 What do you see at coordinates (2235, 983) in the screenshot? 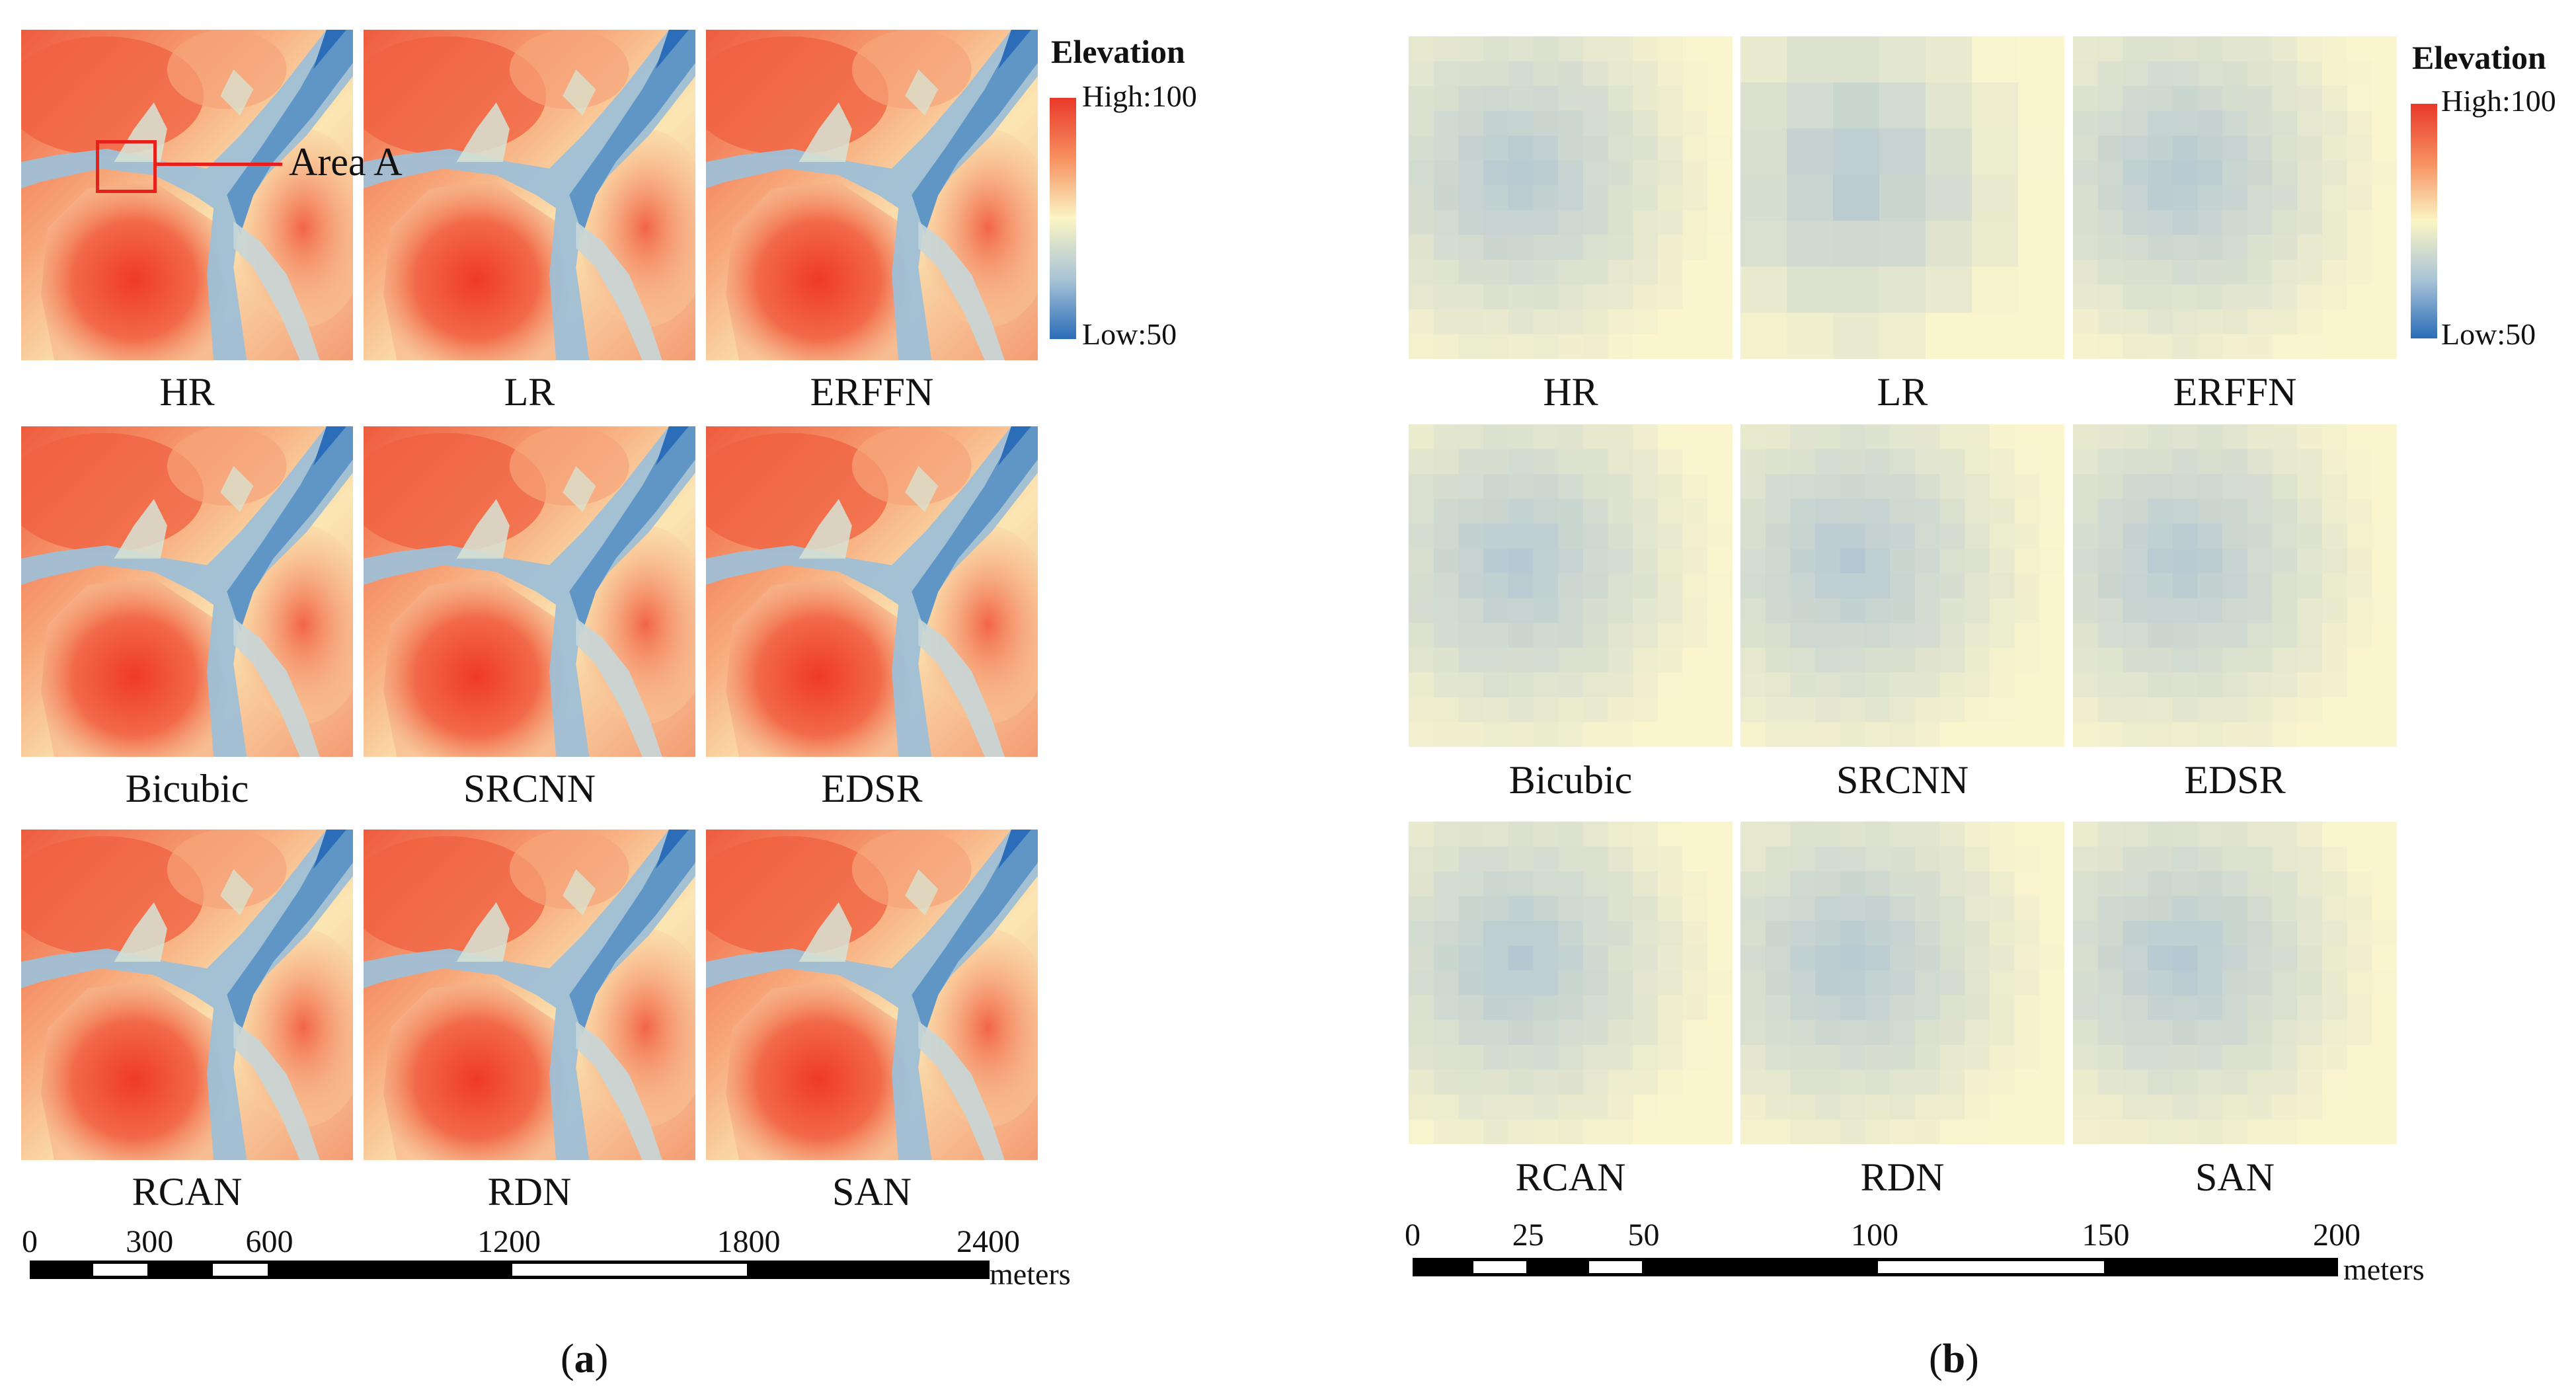
I see `zoom-tile-san` at bounding box center [2235, 983].